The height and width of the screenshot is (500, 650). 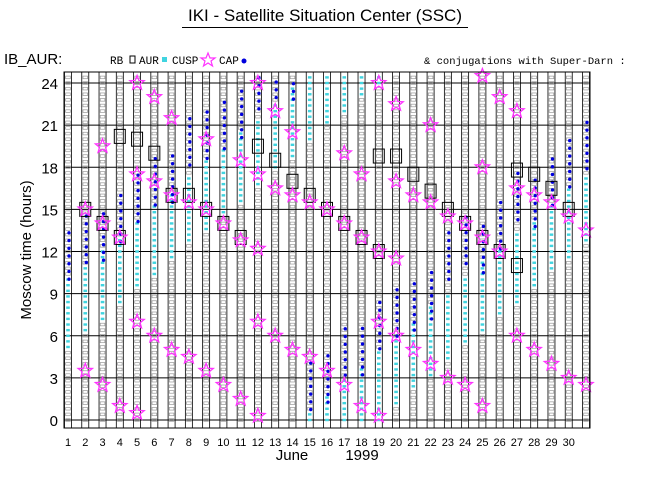 I want to click on x-tick-label: 9, so click(x=206, y=443).